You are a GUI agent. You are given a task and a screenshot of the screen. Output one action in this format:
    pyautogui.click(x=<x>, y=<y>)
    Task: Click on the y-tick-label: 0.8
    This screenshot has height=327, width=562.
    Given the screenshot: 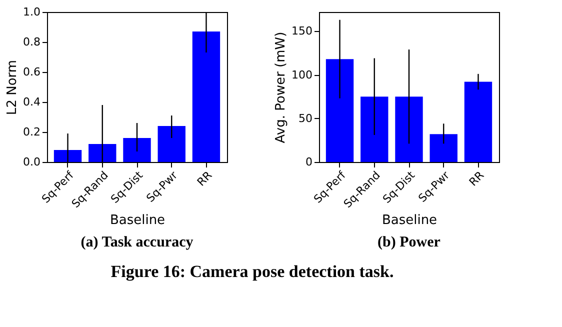 What is the action you would take?
    pyautogui.click(x=31, y=42)
    